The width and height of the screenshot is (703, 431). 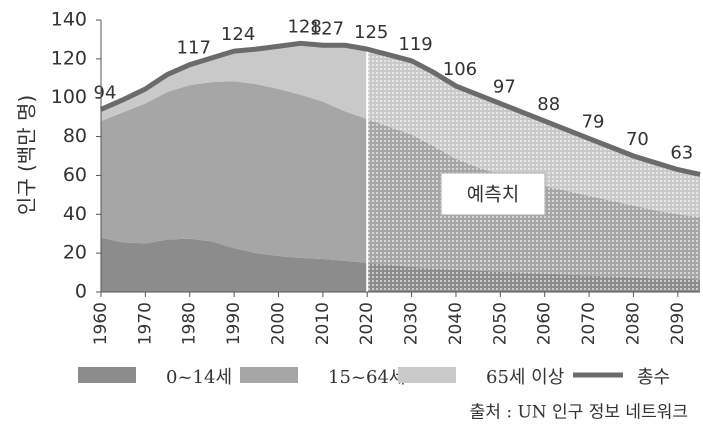 I want to click on data-label: 125, so click(x=371, y=32).